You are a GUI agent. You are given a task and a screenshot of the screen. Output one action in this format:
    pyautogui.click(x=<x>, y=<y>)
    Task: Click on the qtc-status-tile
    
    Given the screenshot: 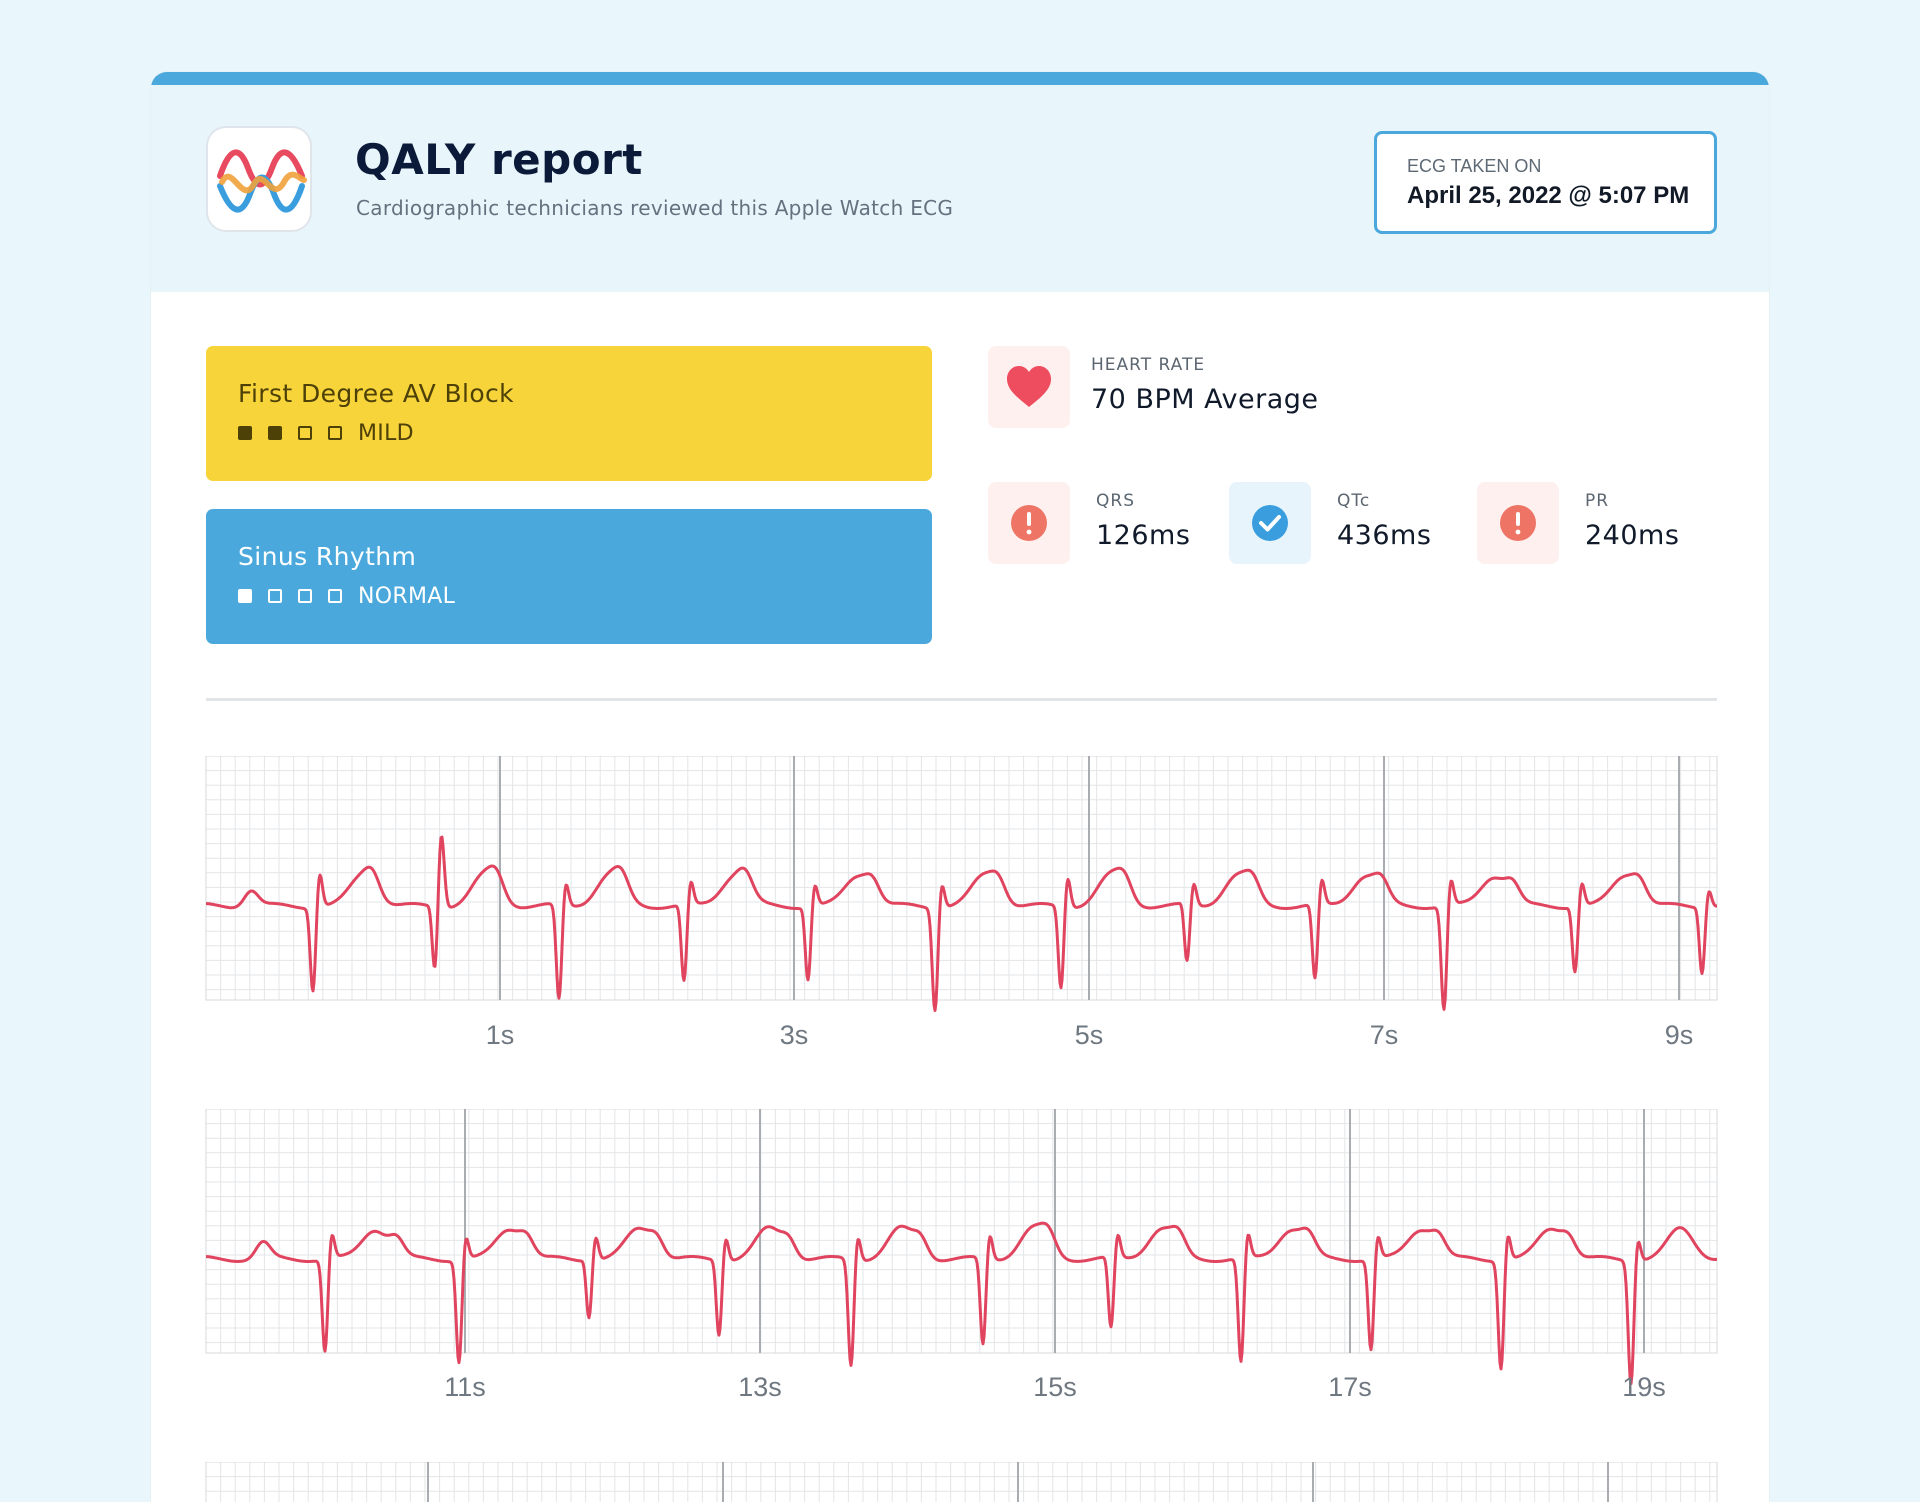 What is the action you would take?
    pyautogui.click(x=1270, y=523)
    